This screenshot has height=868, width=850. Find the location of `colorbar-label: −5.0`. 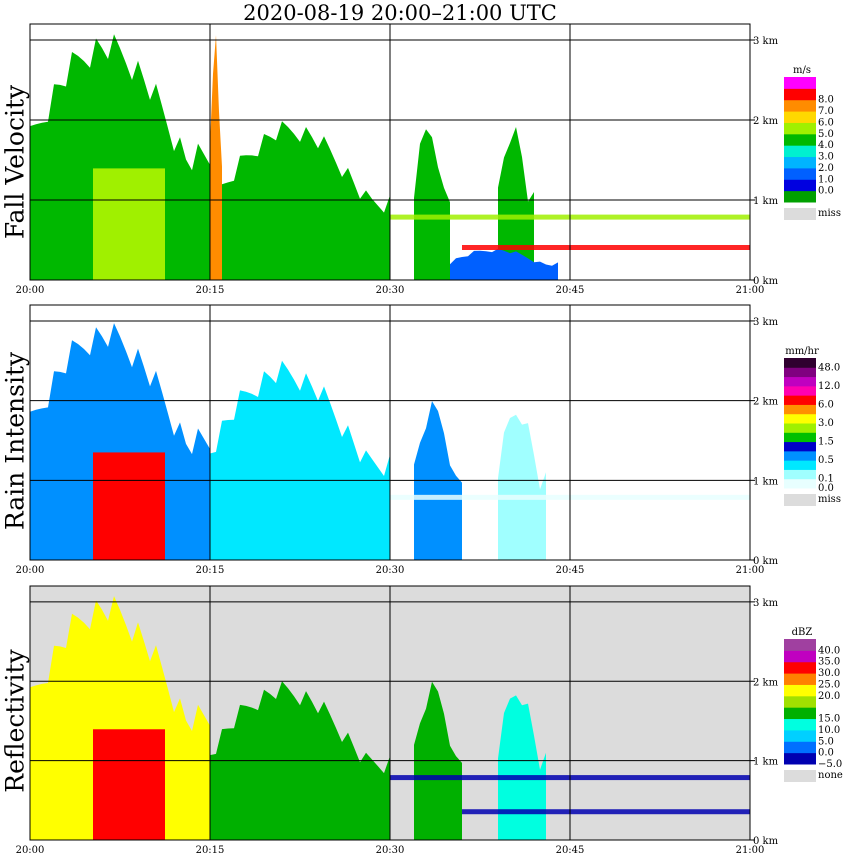

colorbar-label: −5.0 is located at coordinates (830, 764).